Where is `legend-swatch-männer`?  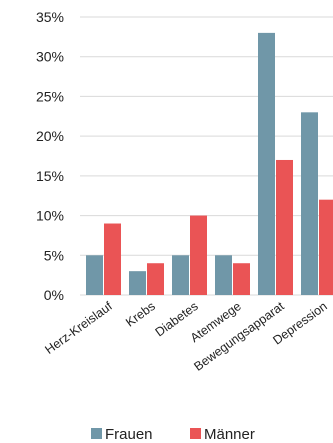
legend-swatch-männer is located at coordinates (195, 433).